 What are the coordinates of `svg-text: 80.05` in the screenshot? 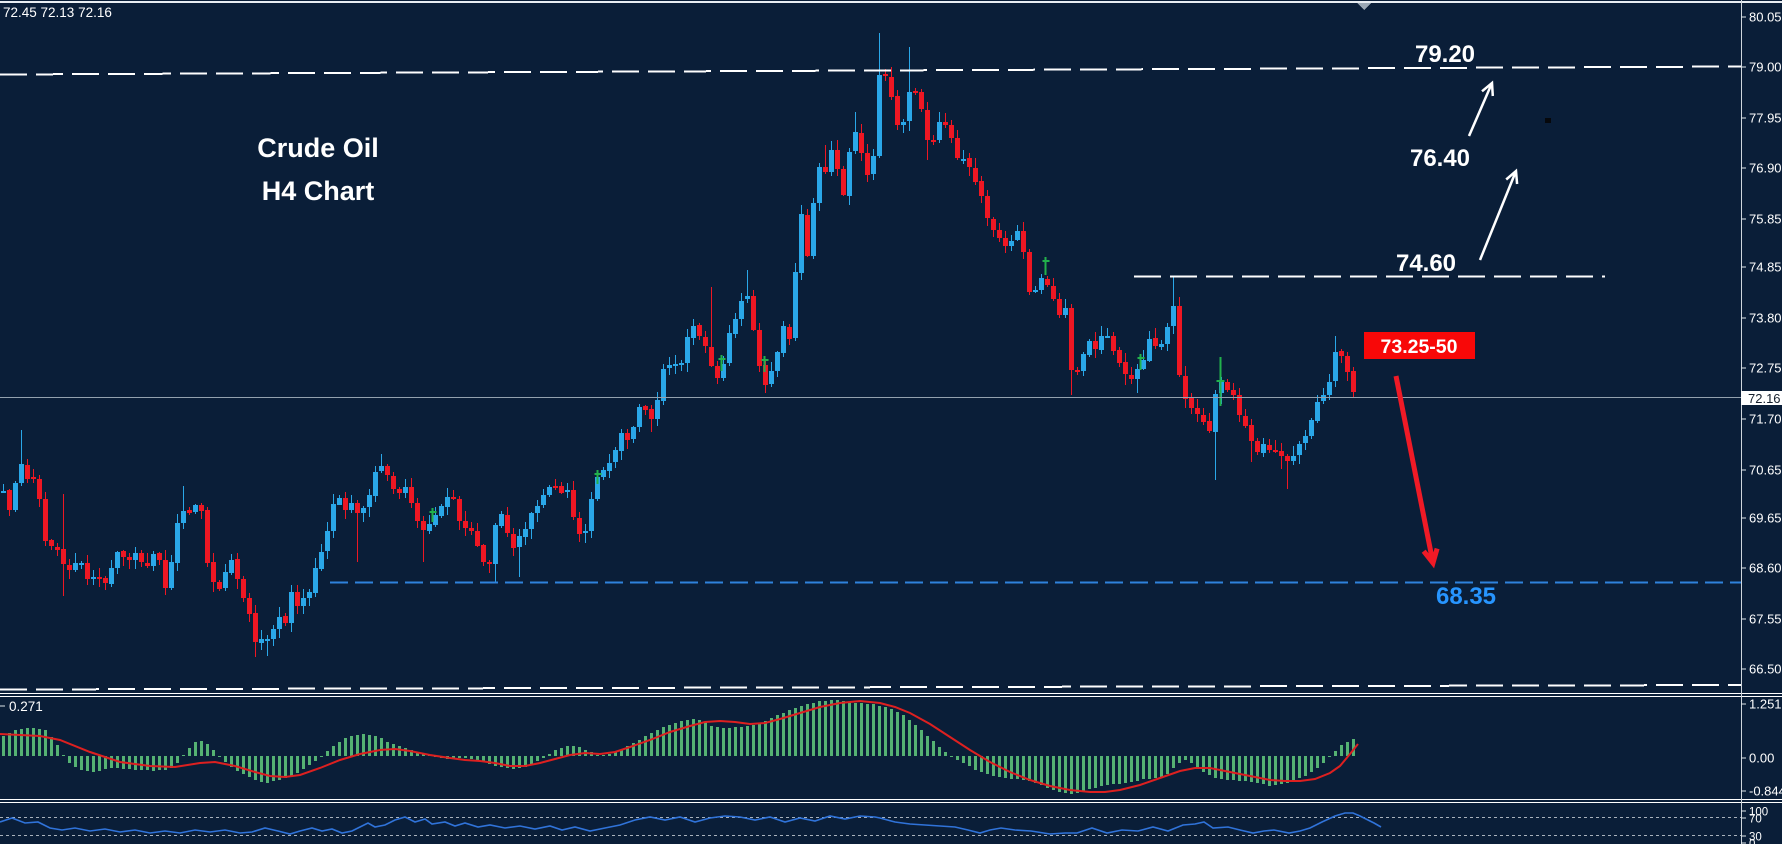 It's located at (1765, 17).